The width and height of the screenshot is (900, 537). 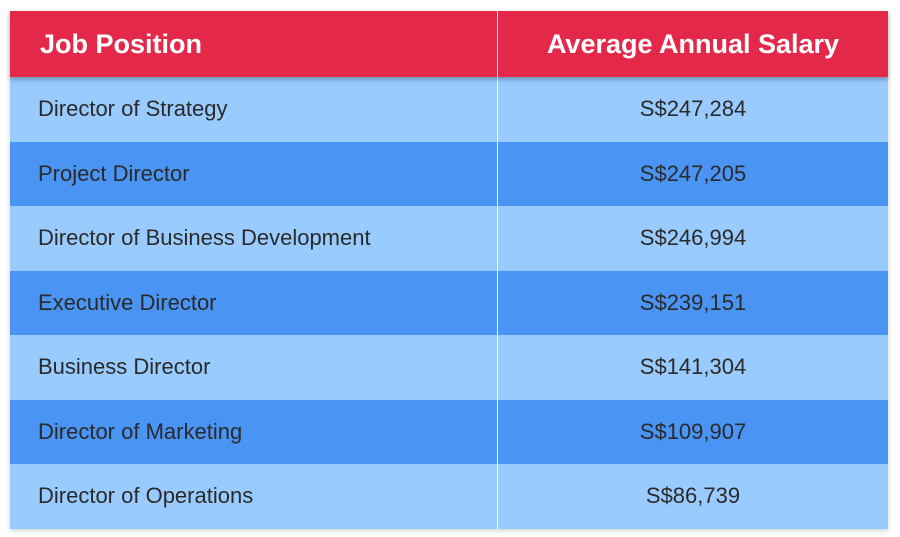 What do you see at coordinates (693, 496) in the screenshot?
I see `salary-cell: S$86,739` at bounding box center [693, 496].